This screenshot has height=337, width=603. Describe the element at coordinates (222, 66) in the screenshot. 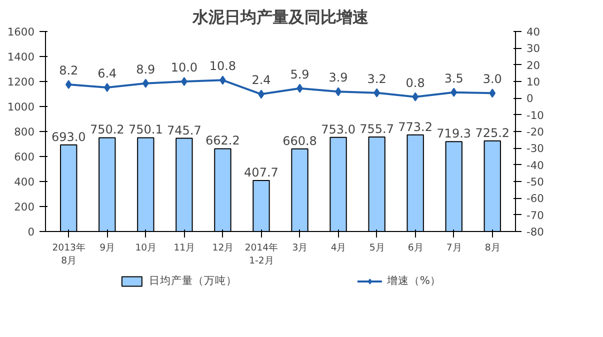

I see `data-label: 10.8` at that location.